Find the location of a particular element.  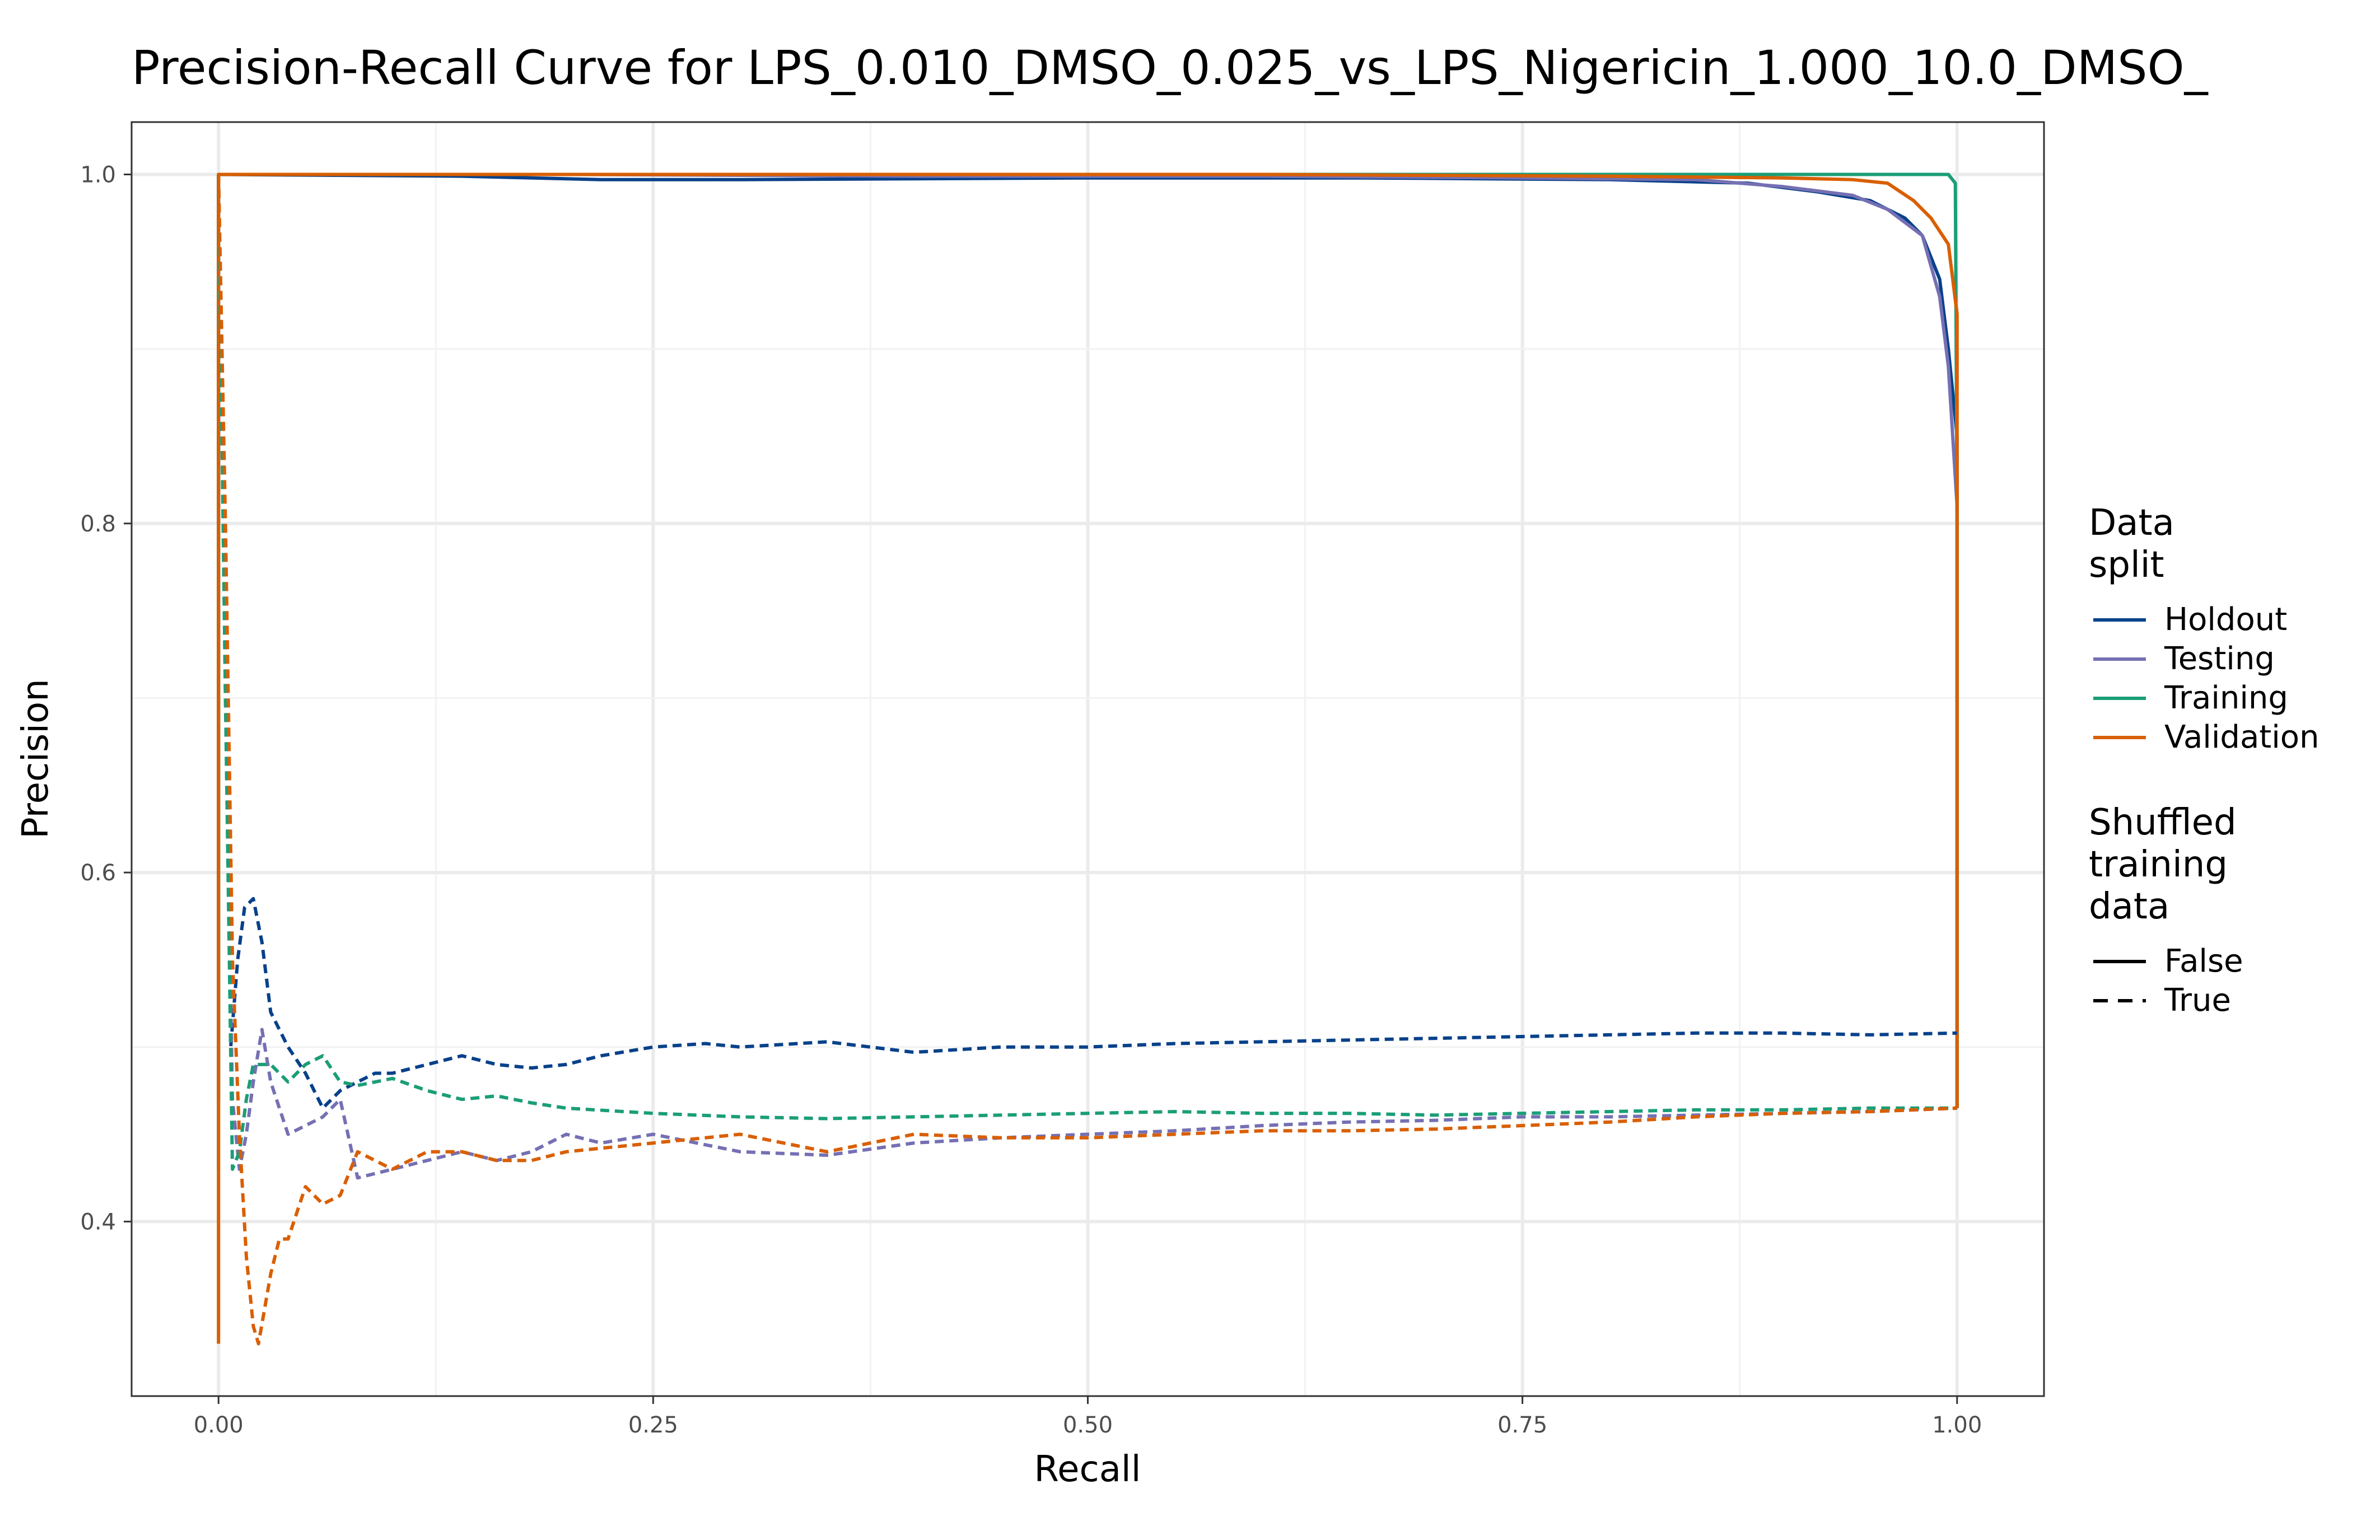

legend-label: False is located at coordinates (2204, 961).